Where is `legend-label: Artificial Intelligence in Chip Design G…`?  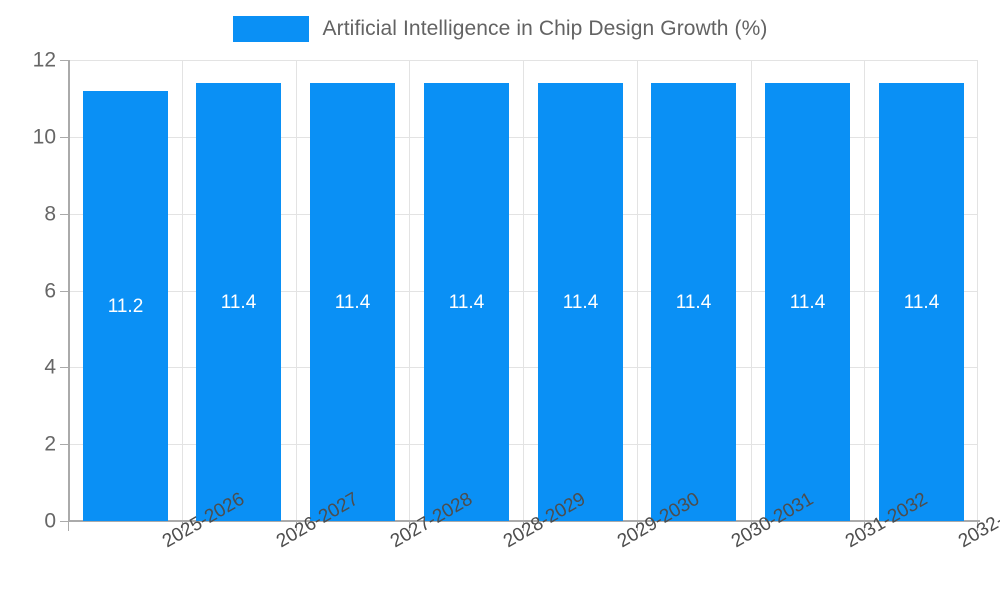 legend-label: Artificial Intelligence in Chip Design G… is located at coordinates (545, 28).